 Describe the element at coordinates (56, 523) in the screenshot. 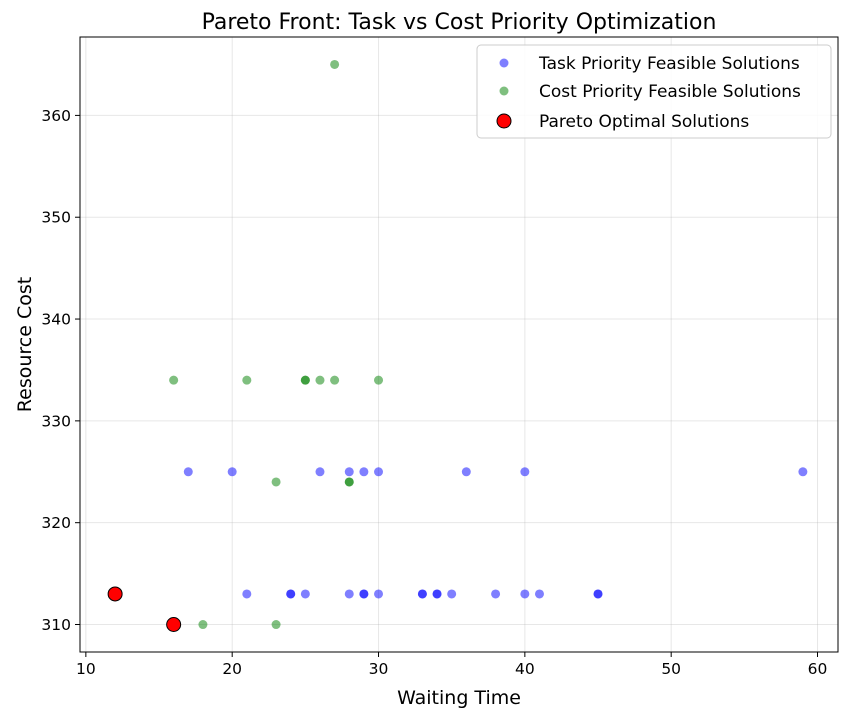

I see `y-tick-label: 320` at that location.